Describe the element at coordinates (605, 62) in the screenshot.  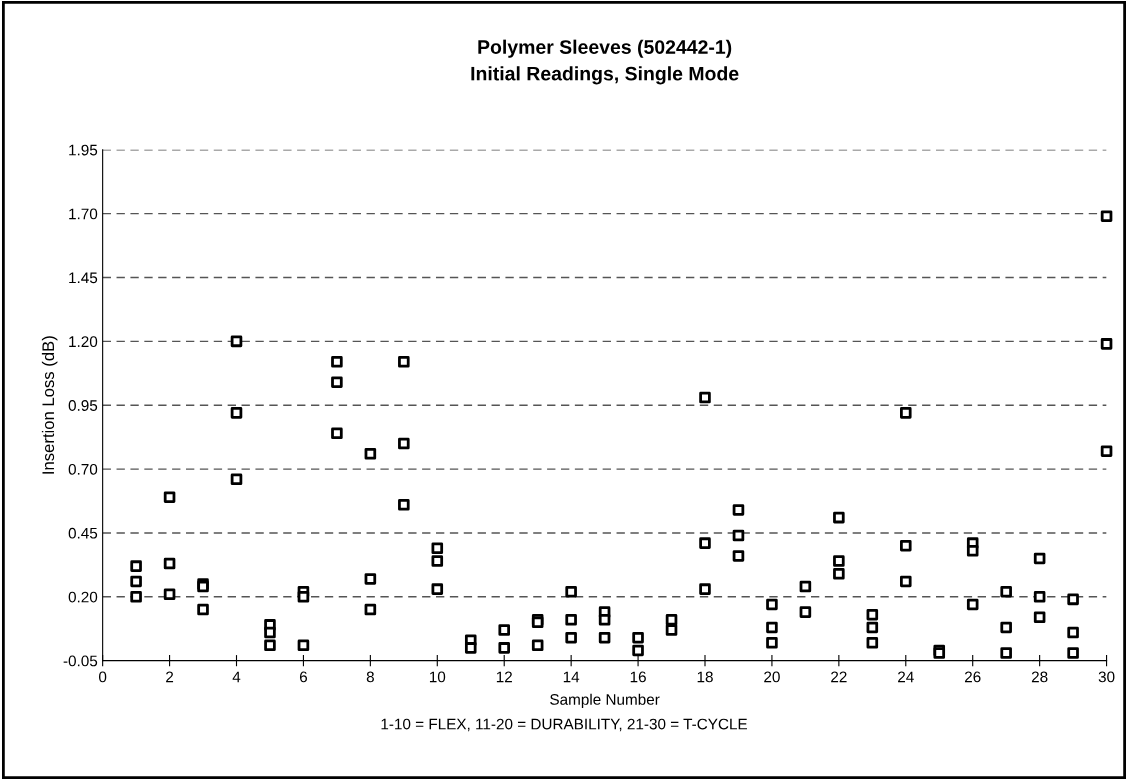
I see `chart-title: Polymer Sleeves (502442-1) Initial Readings, Single Mode` at that location.